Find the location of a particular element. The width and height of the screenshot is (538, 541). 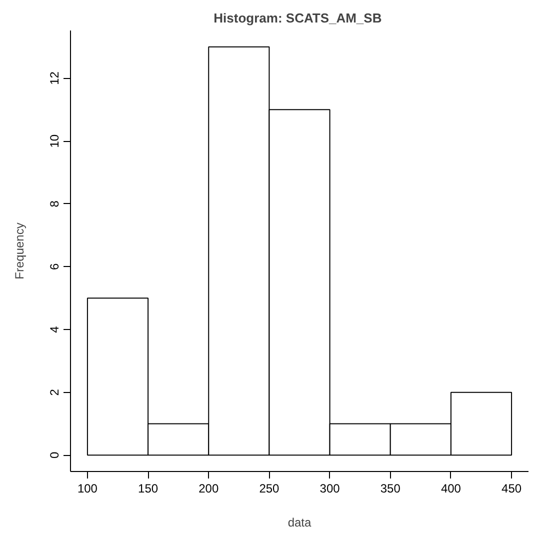

x-tick-label: 400 is located at coordinates (451, 489).